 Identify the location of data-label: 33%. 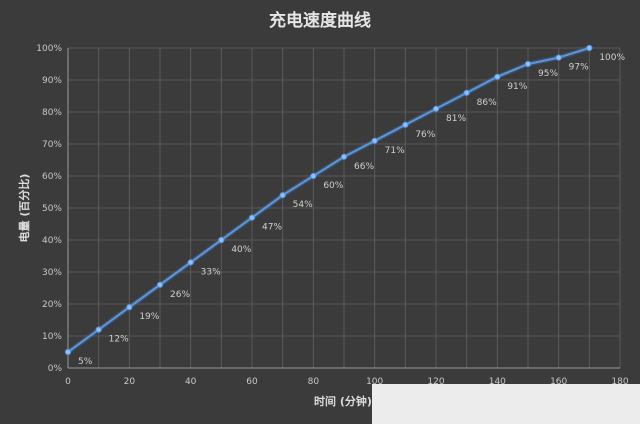
(211, 272).